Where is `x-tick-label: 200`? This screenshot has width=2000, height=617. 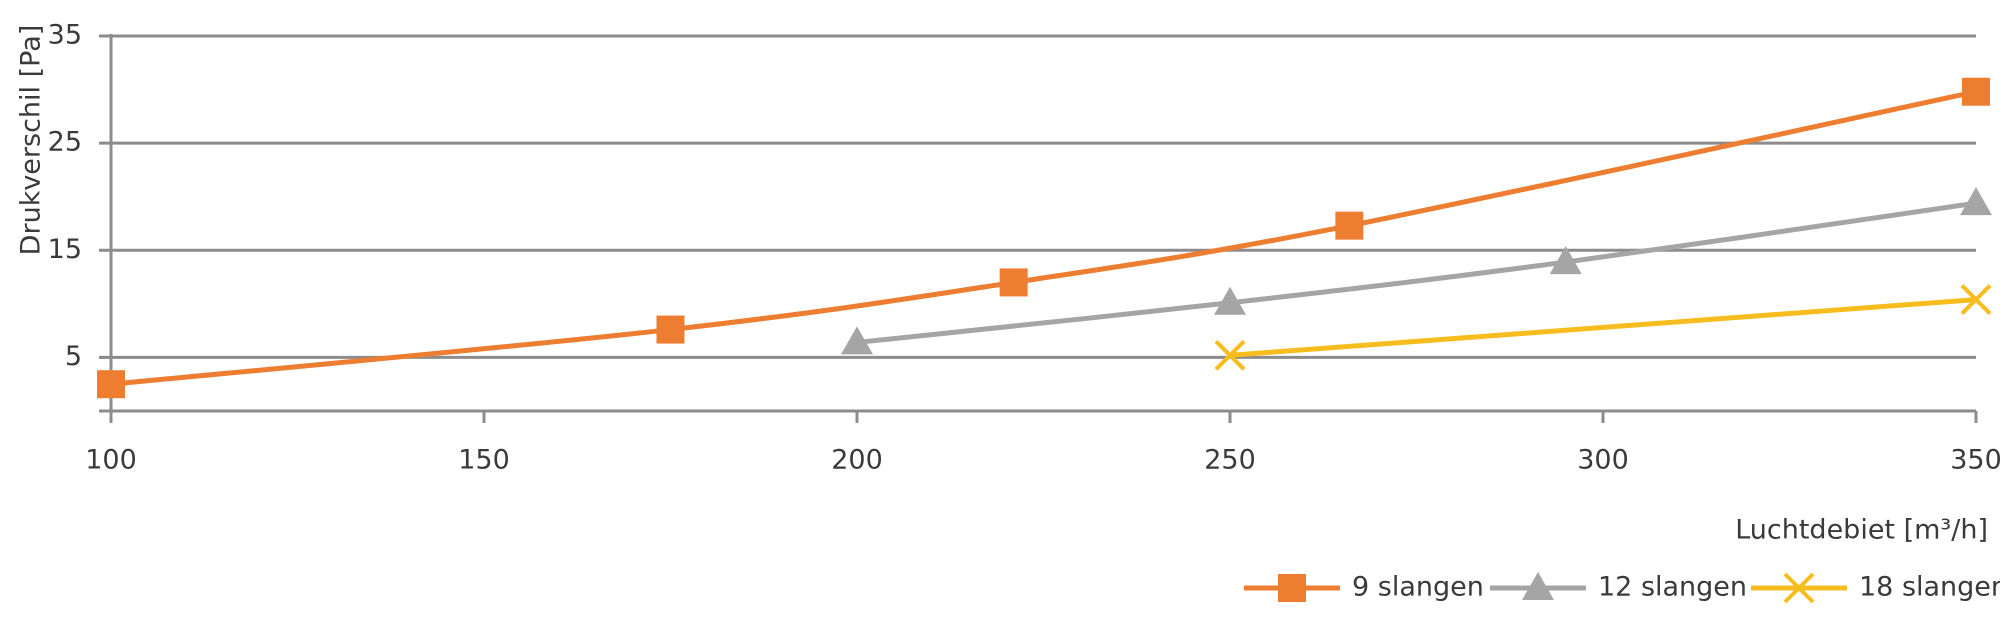 x-tick-label: 200 is located at coordinates (857, 460).